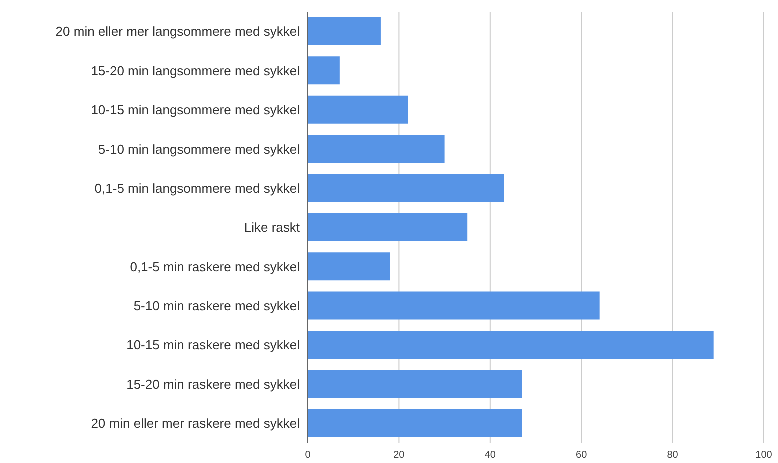 The image size is (778, 463). Describe the element at coordinates (178, 32) in the screenshot. I see `y-tick-label: 20 min eller mer langsommere med sykkel` at that location.